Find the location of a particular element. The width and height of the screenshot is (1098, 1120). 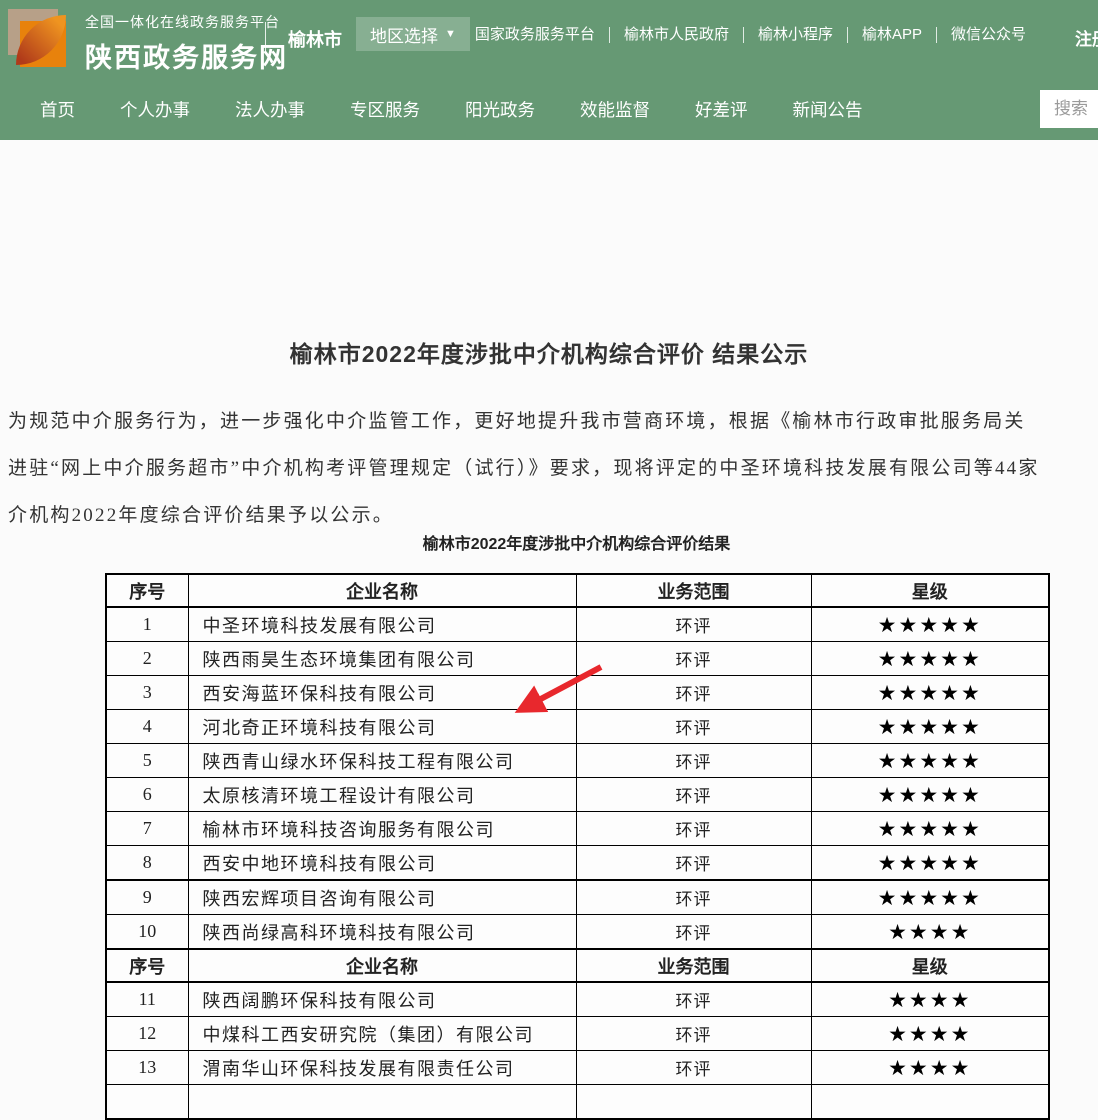

table-row: 8 西安中地环境科技有限公司 环评 ★★★★★ is located at coordinates (577, 863).